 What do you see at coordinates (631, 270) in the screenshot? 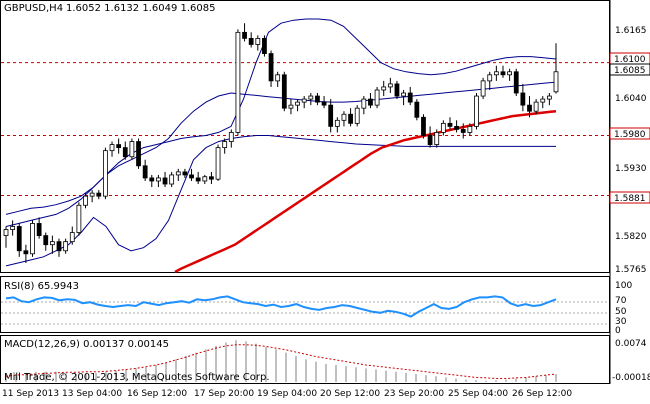
I see `price-tick: 1.5765` at bounding box center [631, 270].